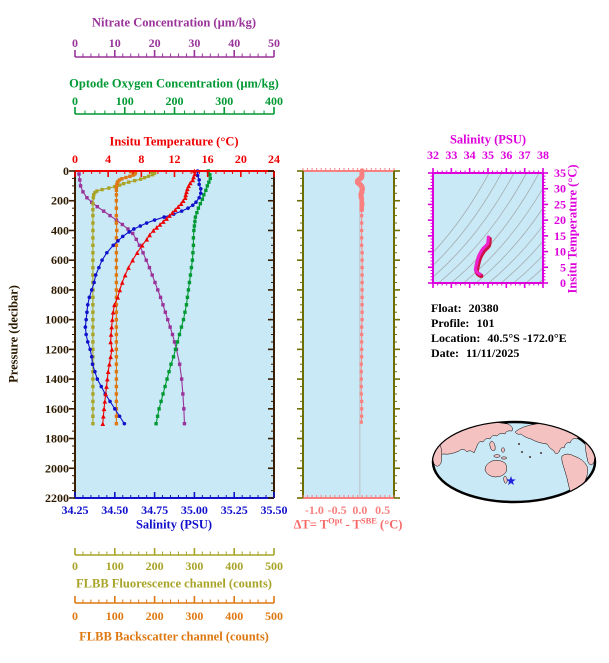 Image resolution: width=609 pixels, height=663 pixels. What do you see at coordinates (359, 510) in the screenshot?
I see `tick-label: 0.0` at bounding box center [359, 510].